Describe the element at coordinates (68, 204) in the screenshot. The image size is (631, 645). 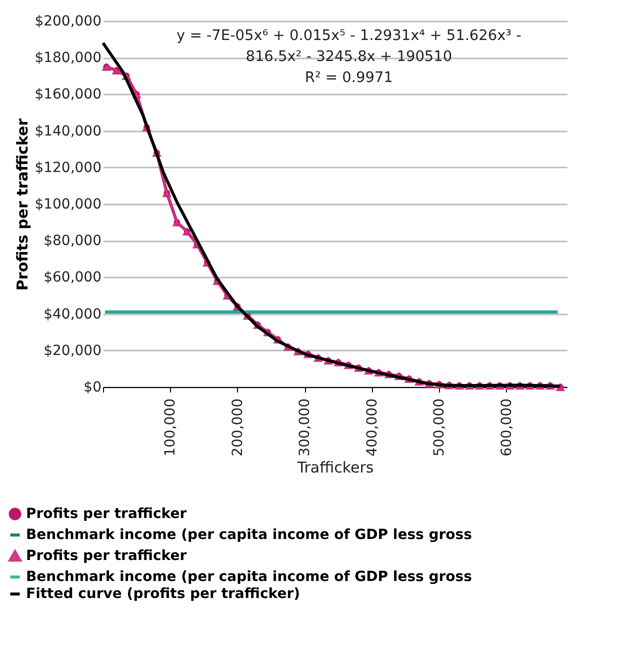
I see `y-tick-label: $100,000` at that location.